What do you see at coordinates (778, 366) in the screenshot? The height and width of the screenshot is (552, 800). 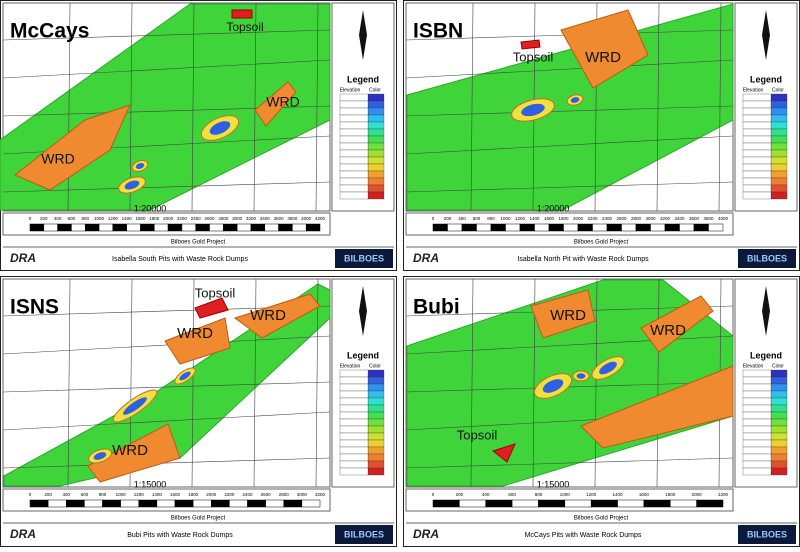 I see `legend-header: Color` at bounding box center [778, 366].